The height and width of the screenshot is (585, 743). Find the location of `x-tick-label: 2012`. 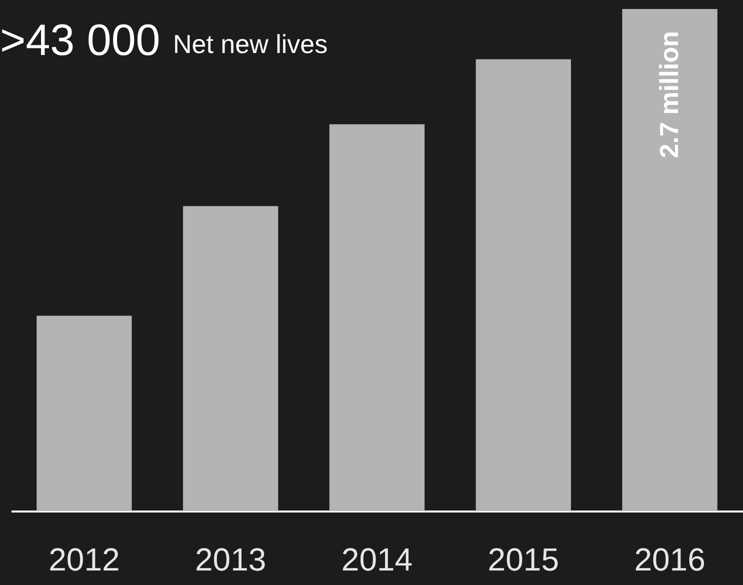

x-tick-label: 2012 is located at coordinates (84, 560).